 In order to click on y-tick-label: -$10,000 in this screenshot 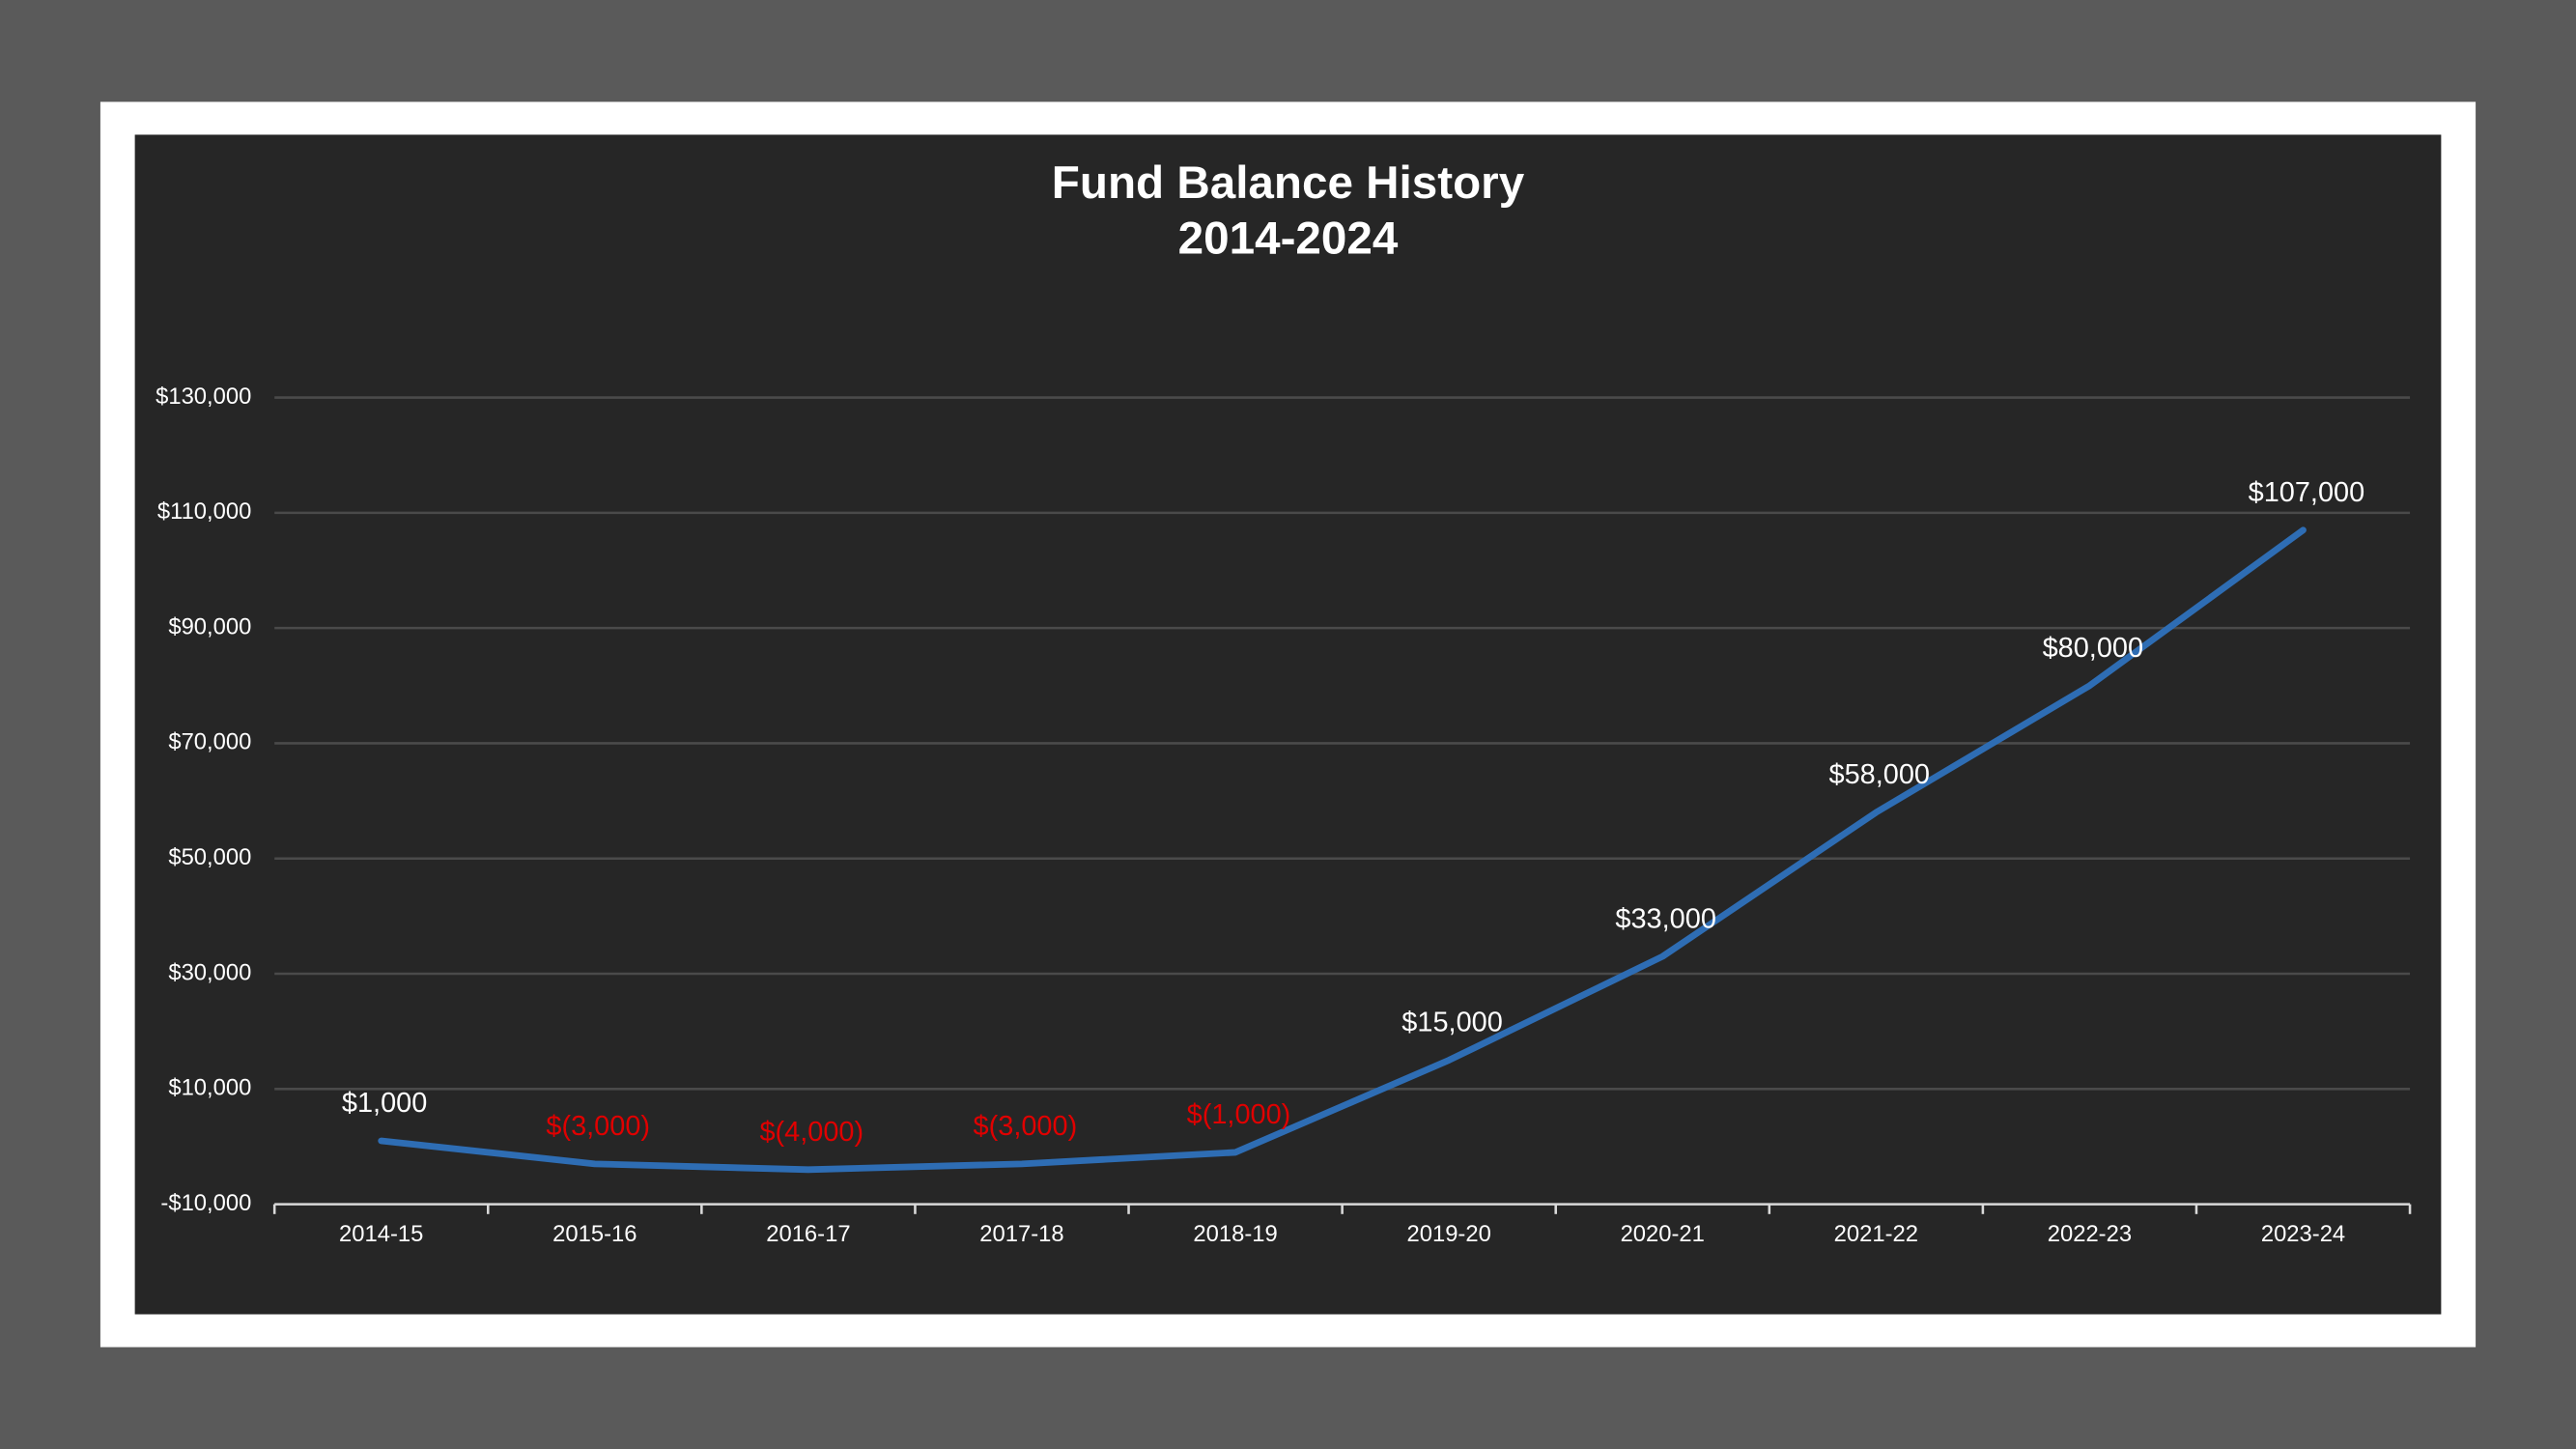, I will do `click(205, 1203)`.